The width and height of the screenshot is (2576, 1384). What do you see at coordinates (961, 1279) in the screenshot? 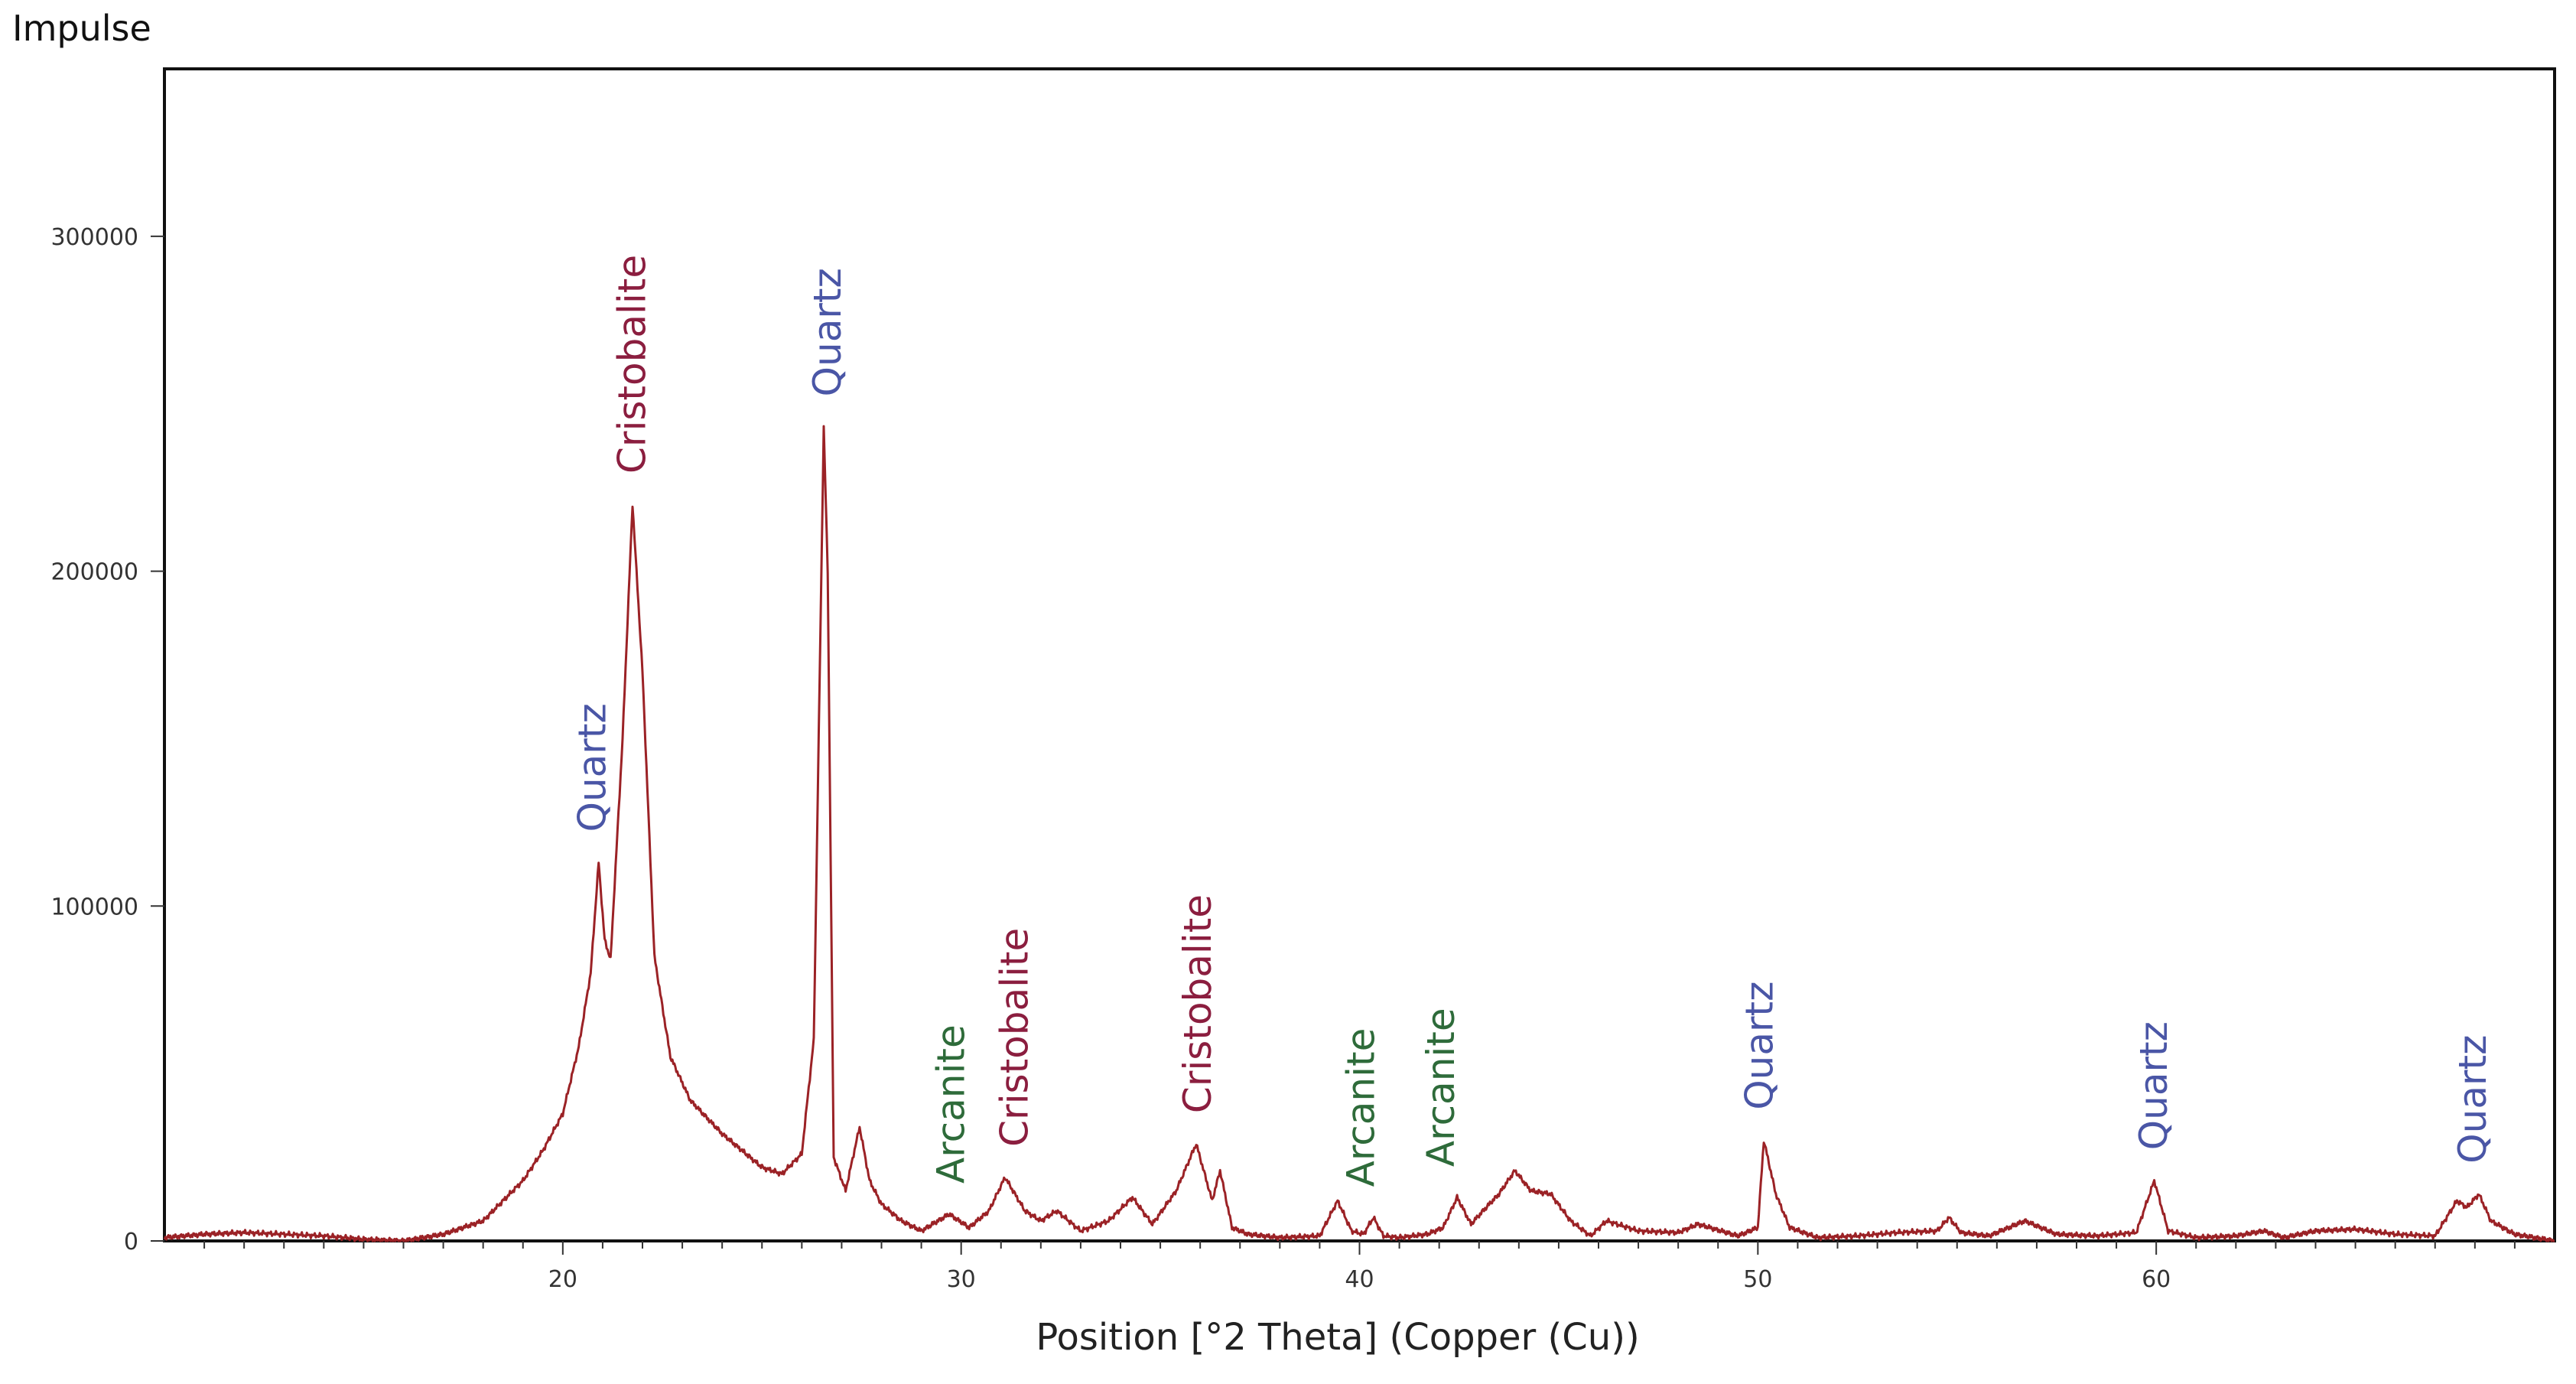
I see `x-tick-label: 30` at bounding box center [961, 1279].